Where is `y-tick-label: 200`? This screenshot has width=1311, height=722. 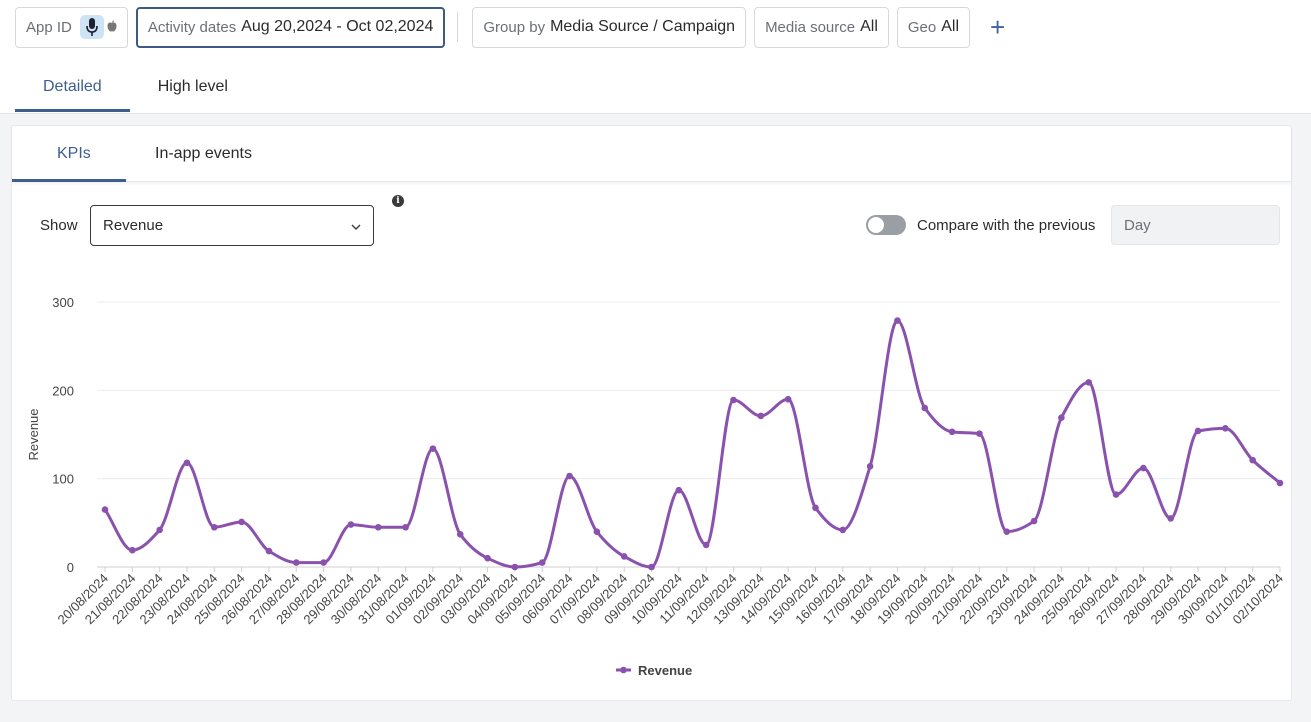 y-tick-label: 200 is located at coordinates (63, 390).